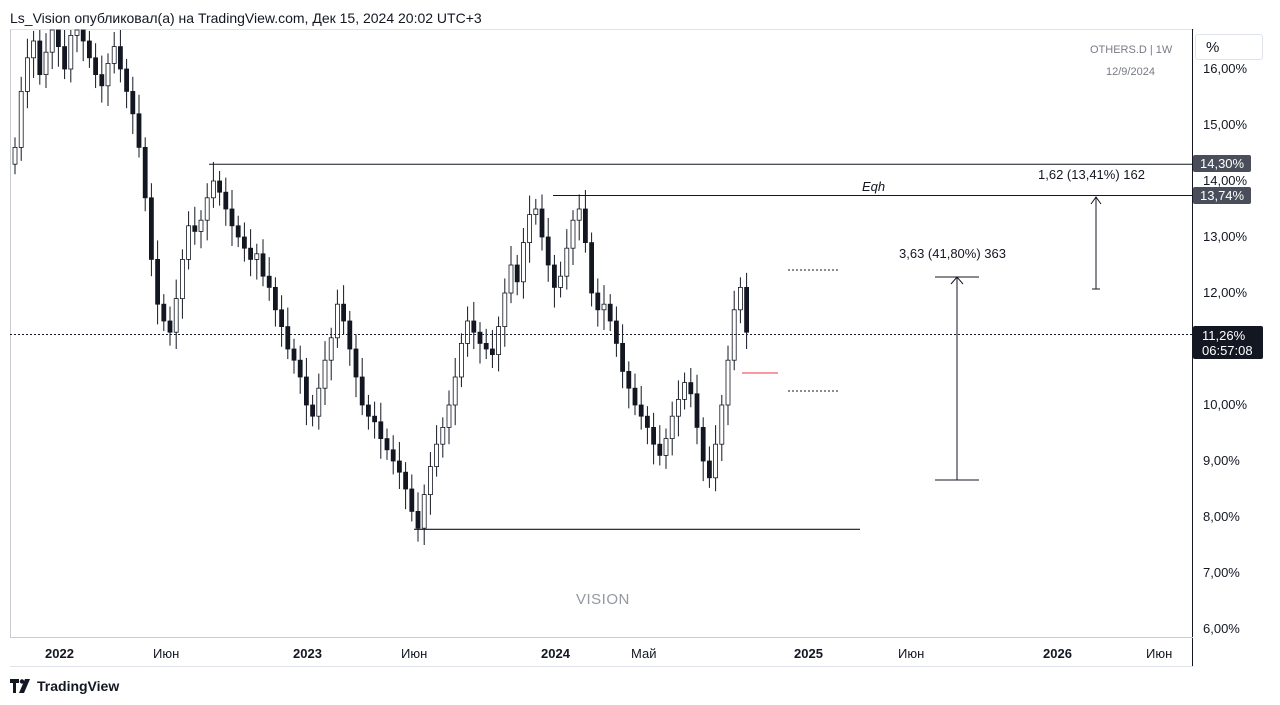 This screenshot has height=705, width=1280. Describe the element at coordinates (1229, 47) in the screenshot. I see `percent-scale-button: %` at that location.